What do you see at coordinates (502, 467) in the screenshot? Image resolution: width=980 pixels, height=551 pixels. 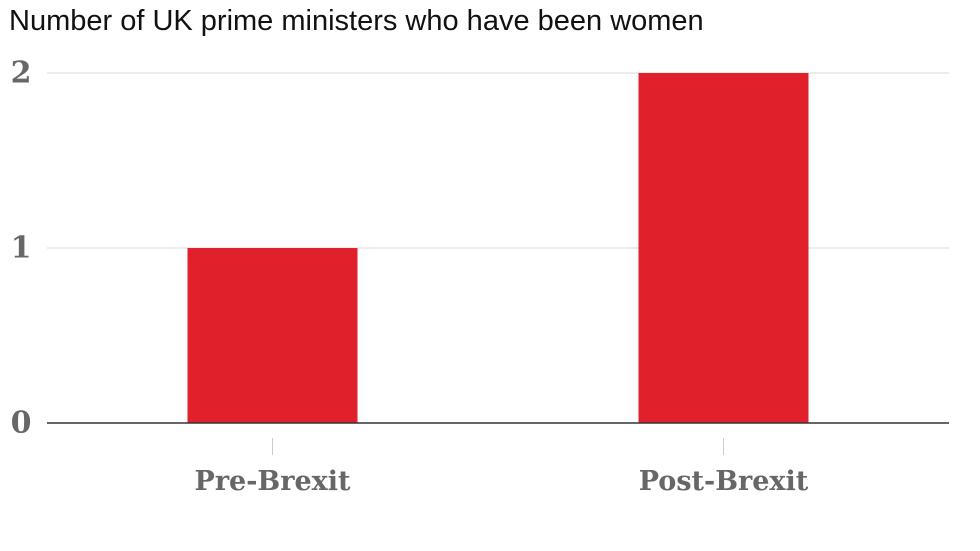 I see `x-axis-ticks: Pre-Brexit Post-Brexit` at bounding box center [502, 467].